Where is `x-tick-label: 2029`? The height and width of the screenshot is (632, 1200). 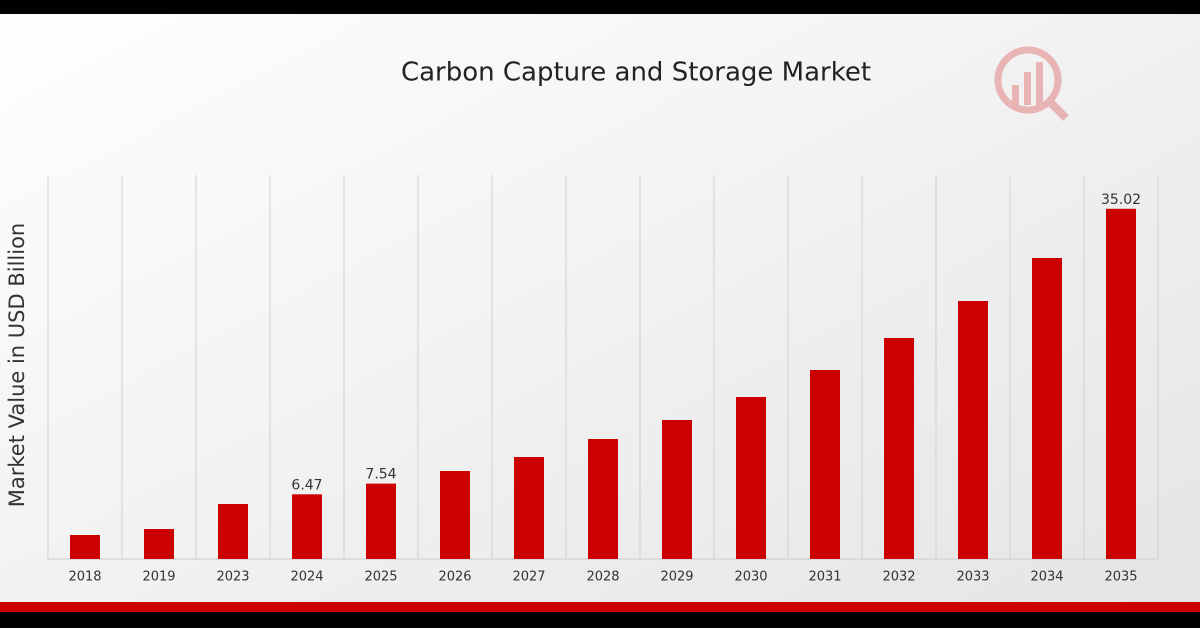 x-tick-label: 2029 is located at coordinates (676, 577).